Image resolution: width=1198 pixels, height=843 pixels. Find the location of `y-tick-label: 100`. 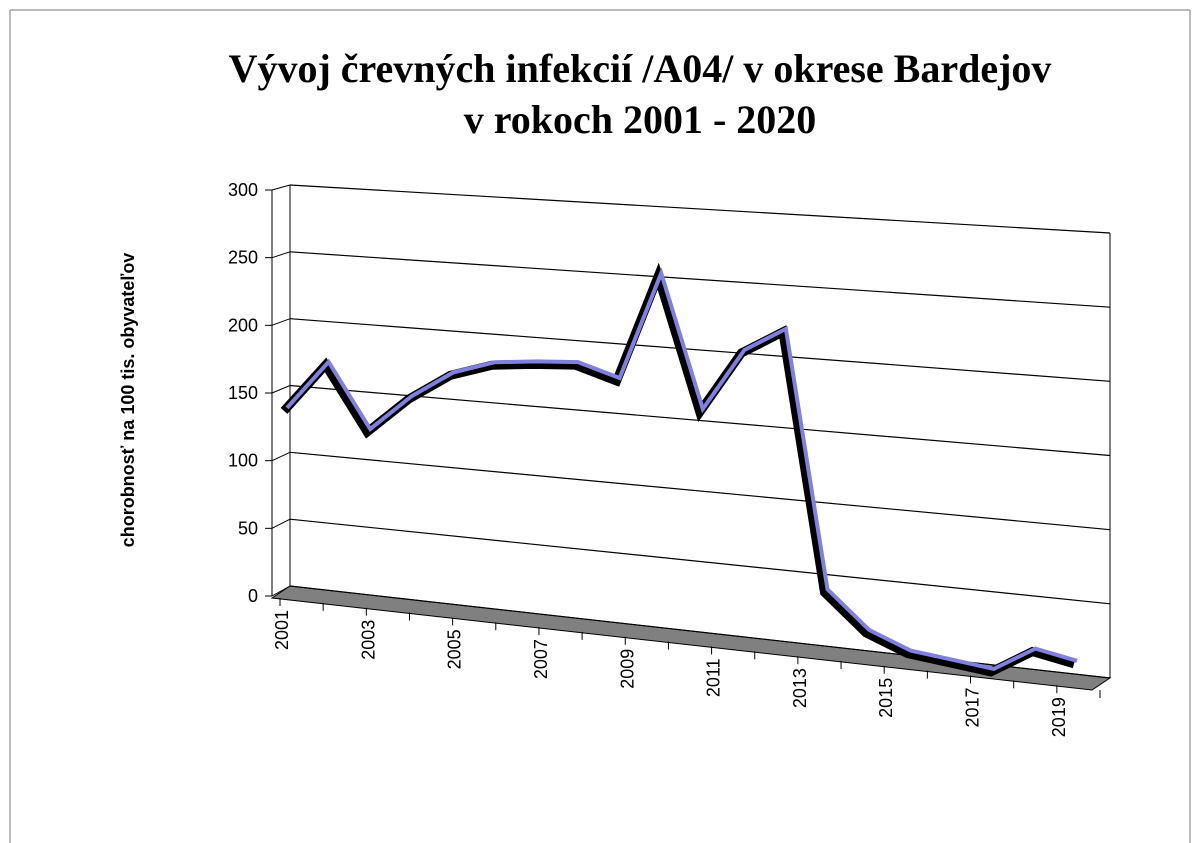

y-tick-label: 100 is located at coordinates (243, 461).